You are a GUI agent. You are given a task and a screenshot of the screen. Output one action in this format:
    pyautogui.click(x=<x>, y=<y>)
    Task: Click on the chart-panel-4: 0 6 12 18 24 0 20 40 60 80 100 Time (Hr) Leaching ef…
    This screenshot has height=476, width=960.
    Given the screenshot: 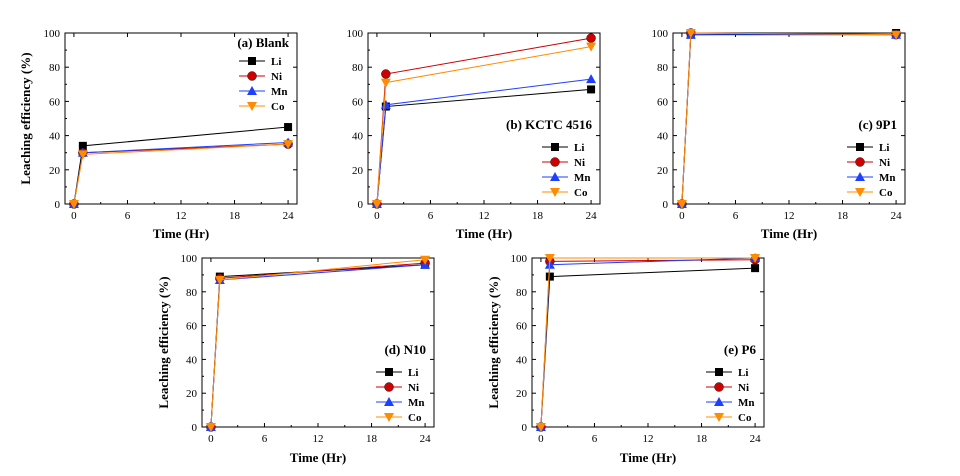 What is the action you would take?
    pyautogui.click(x=295, y=359)
    